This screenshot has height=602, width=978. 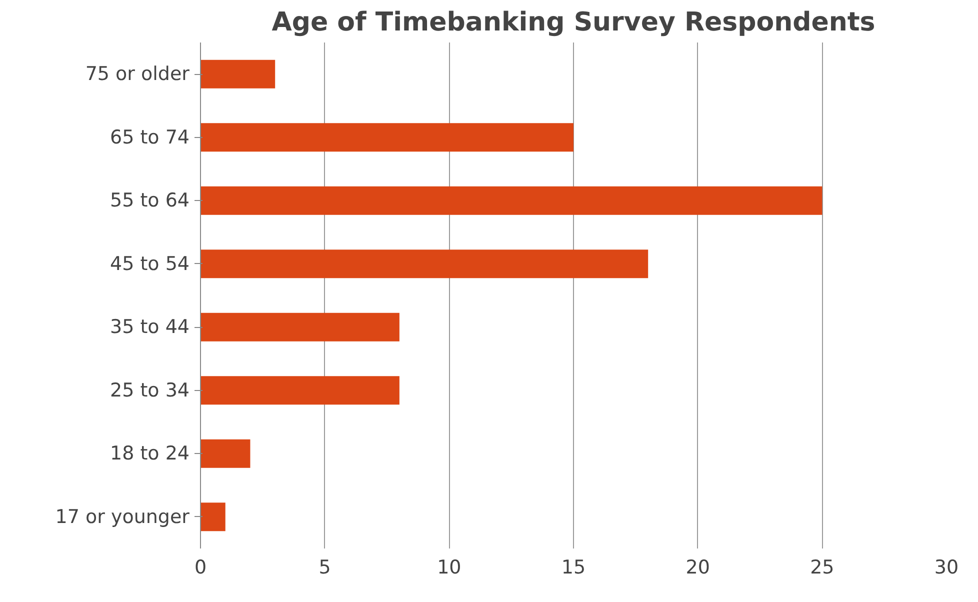 I want to click on y-tick-label: 25 to 34, so click(x=150, y=390).